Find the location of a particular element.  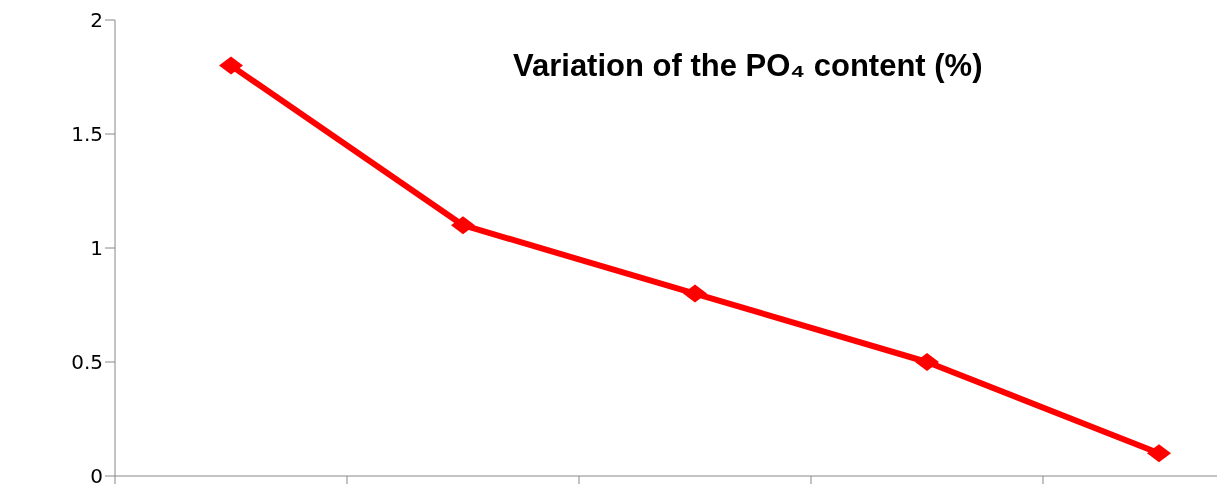

y-tick-label: 1 is located at coordinates (96, 248).